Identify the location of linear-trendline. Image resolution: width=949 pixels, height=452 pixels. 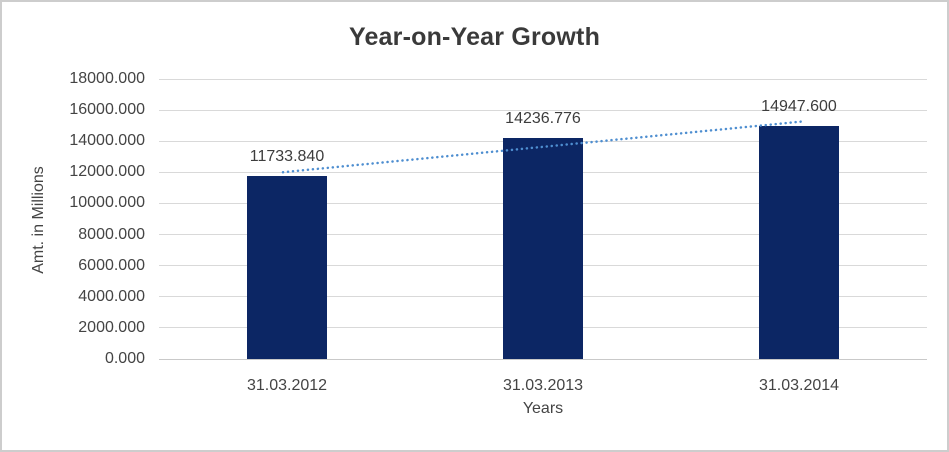
(543, 147).